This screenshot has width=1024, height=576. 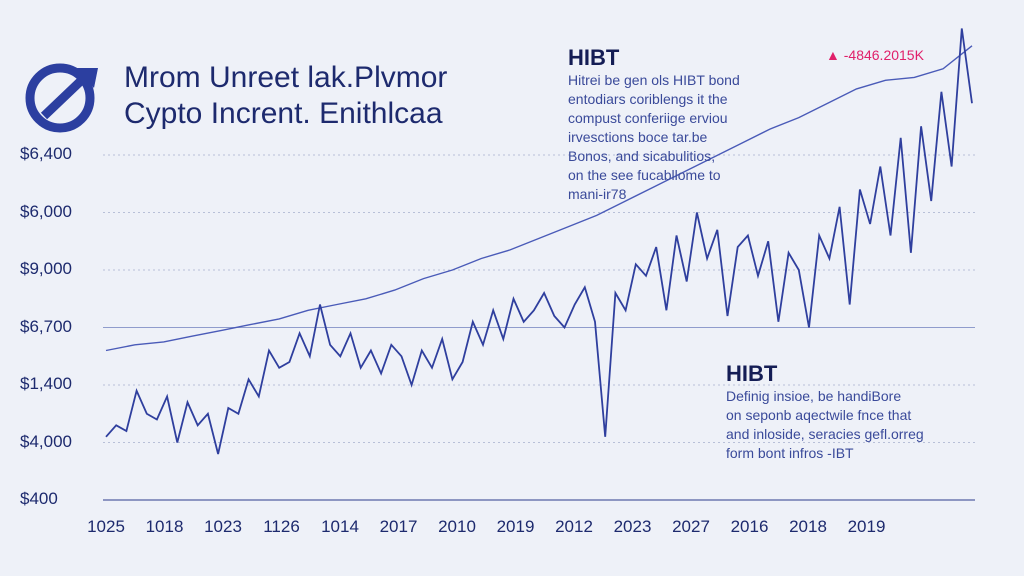 What do you see at coordinates (46, 268) in the screenshot?
I see `y-tick-label: $9,000` at bounding box center [46, 268].